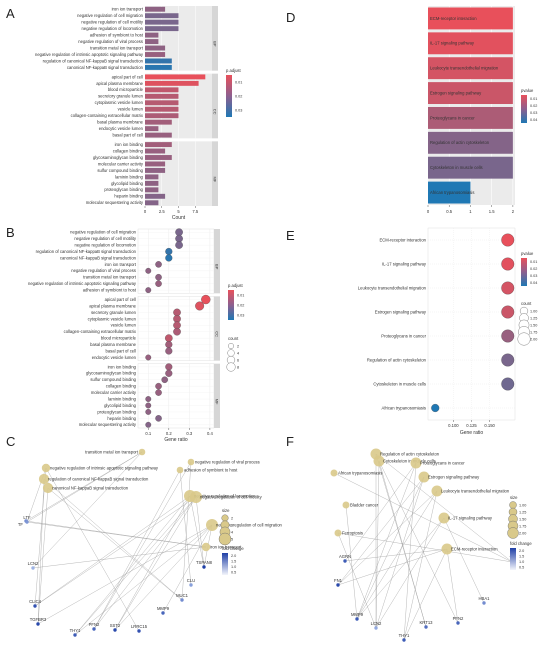 Image resolution: width=550 pixels, height=648 pixels. What do you see at coordinates (152, 190) in the screenshot?
I see `bar-proteoglycan-binding` at bounding box center [152, 190].